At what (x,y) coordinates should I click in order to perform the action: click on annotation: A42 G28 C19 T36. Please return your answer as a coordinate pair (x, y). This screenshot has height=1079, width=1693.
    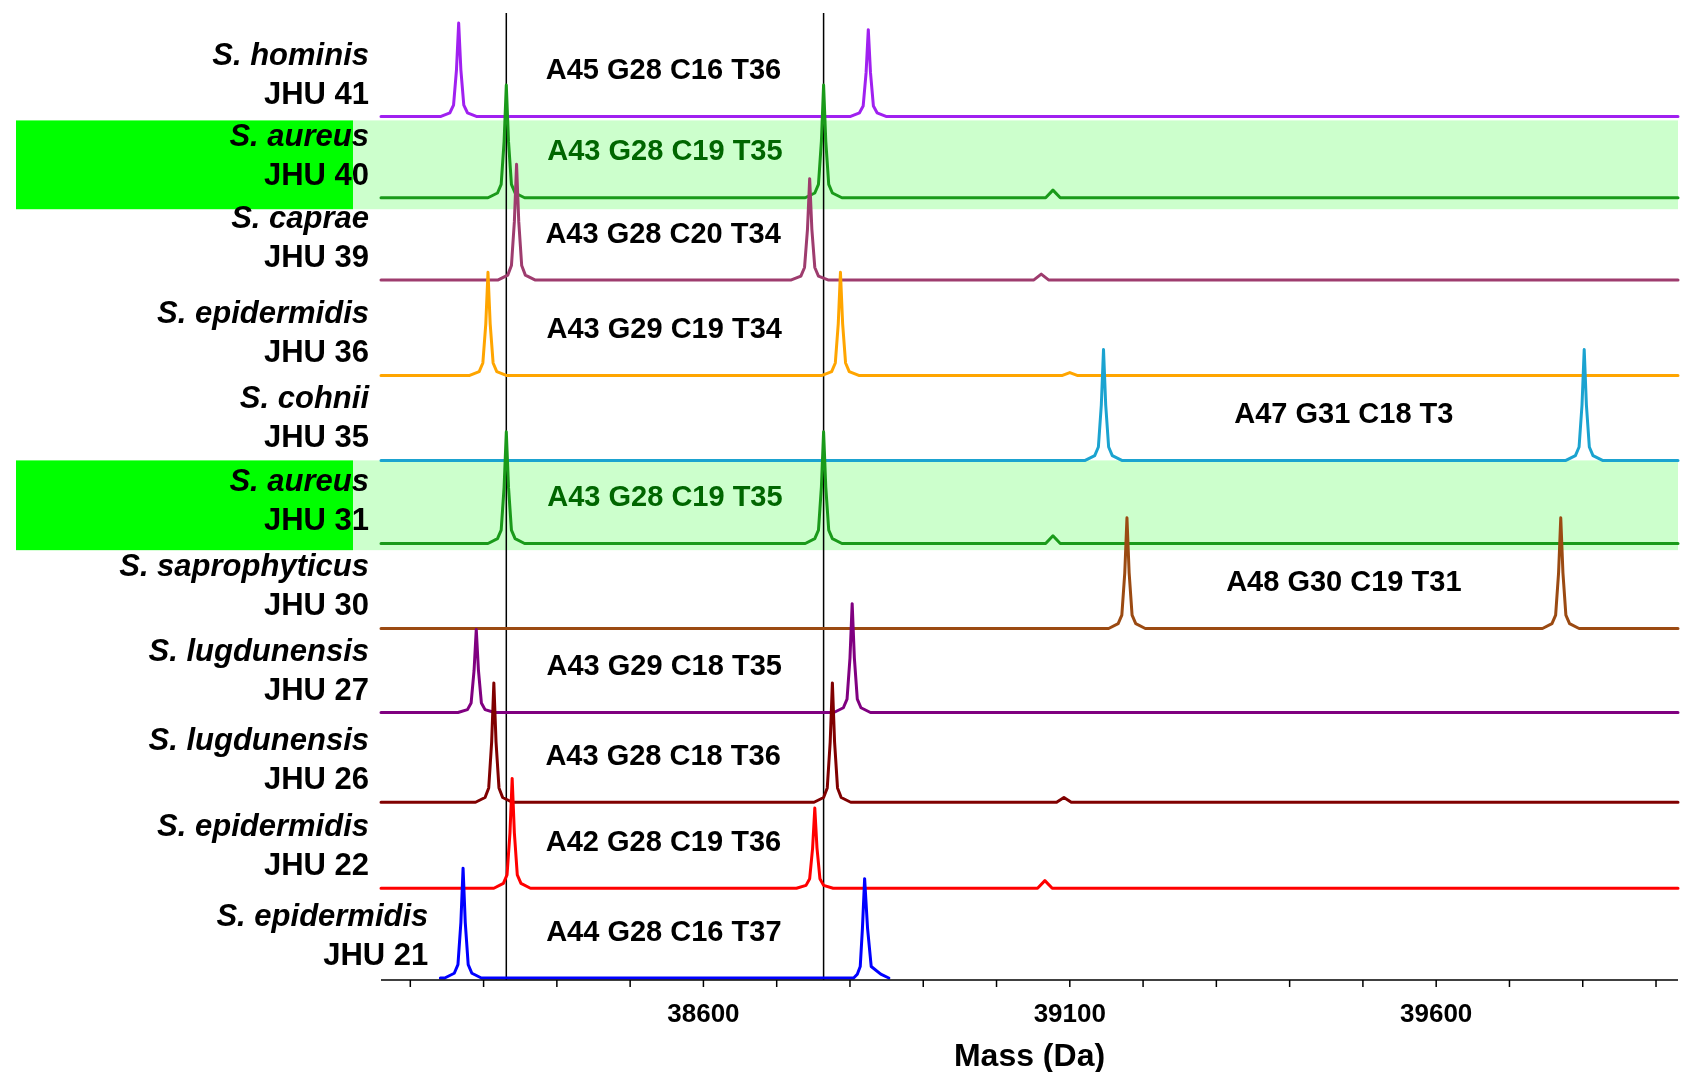
    Looking at the image, I should click on (663, 840).